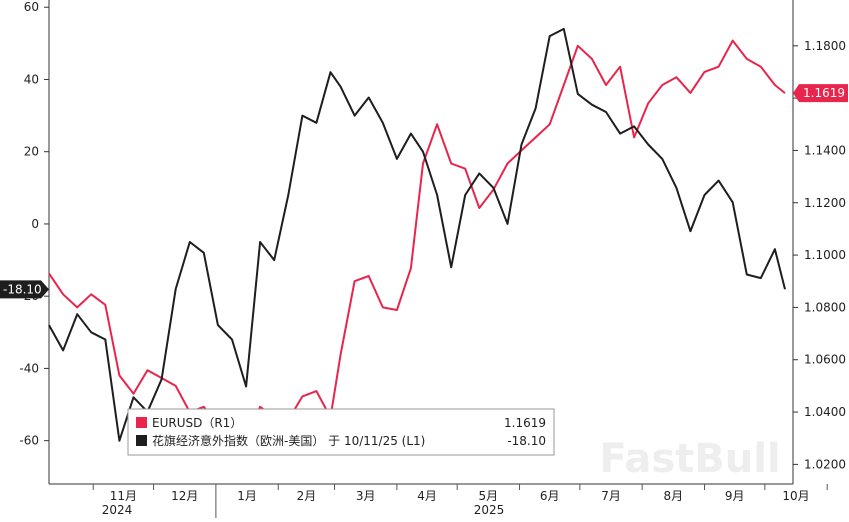 The width and height of the screenshot is (849, 522). Describe the element at coordinates (550, 496) in the screenshot. I see `x-month-label: 6月` at that location.